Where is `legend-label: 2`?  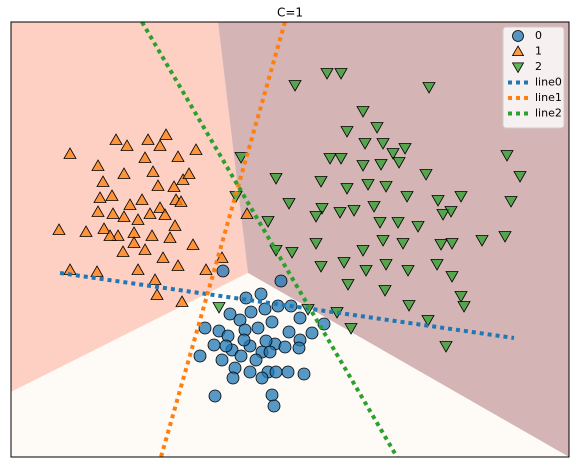
legend-label: 2 is located at coordinates (538, 66).